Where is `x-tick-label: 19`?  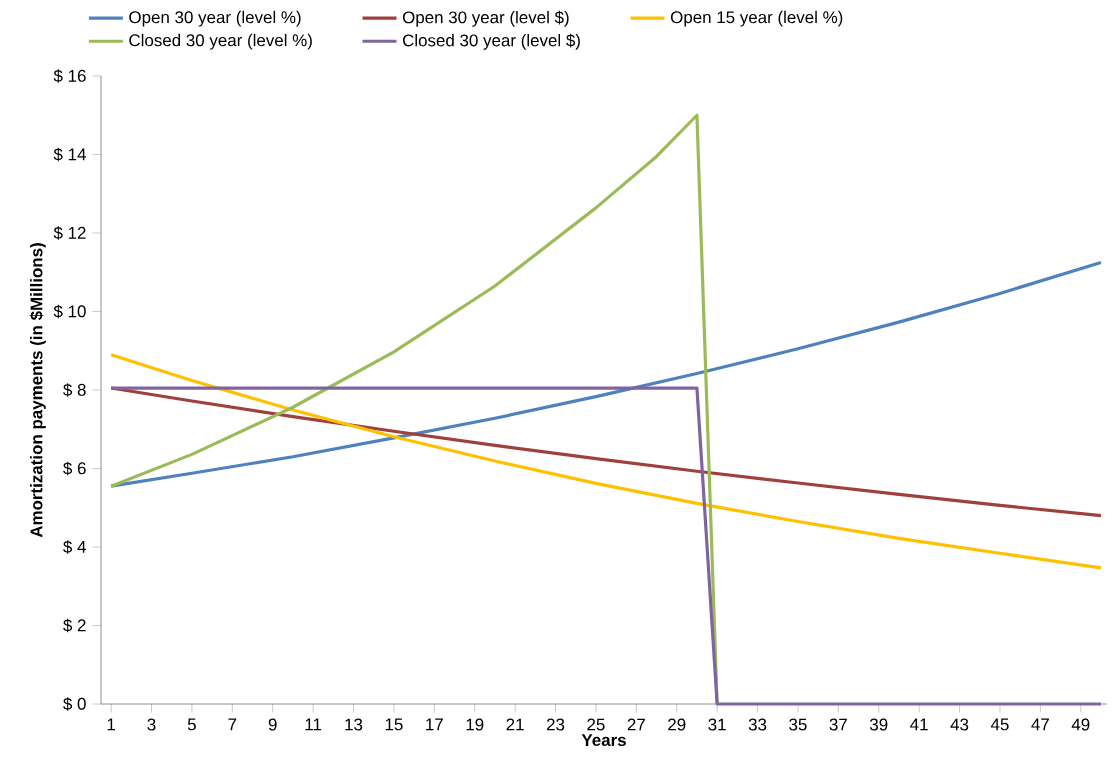
x-tick-label: 19 is located at coordinates (475, 724).